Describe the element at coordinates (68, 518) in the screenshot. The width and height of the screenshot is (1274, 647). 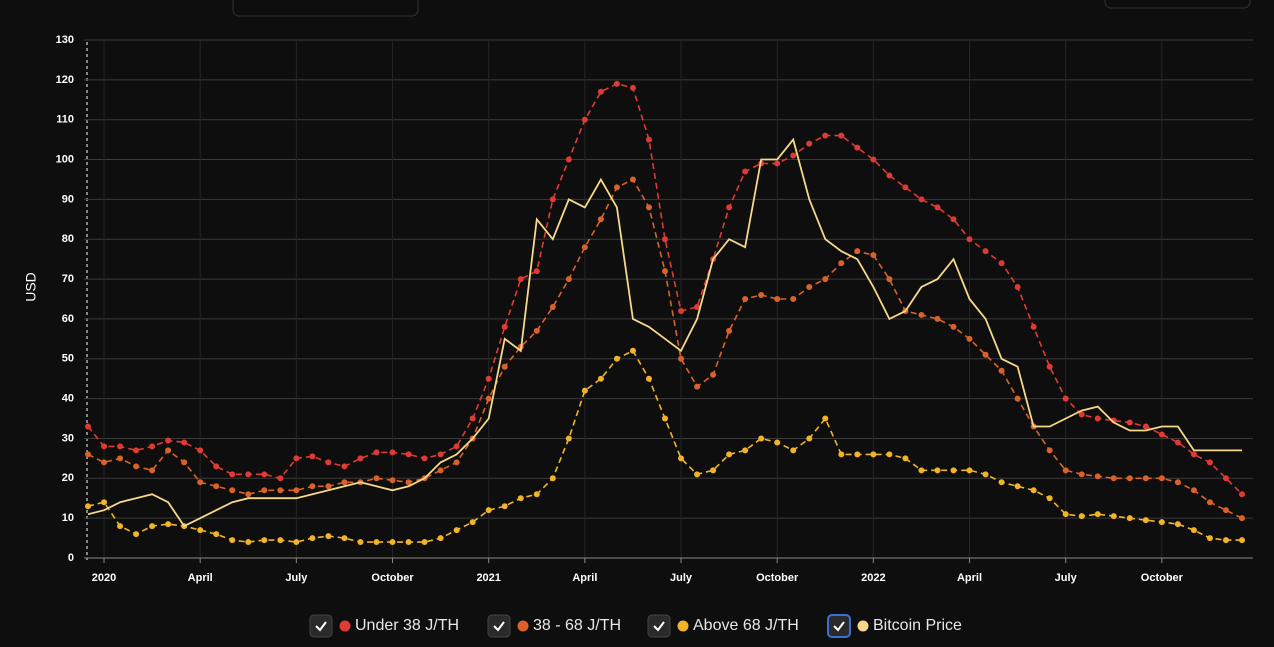
I see `y-tick-label: 10` at that location.